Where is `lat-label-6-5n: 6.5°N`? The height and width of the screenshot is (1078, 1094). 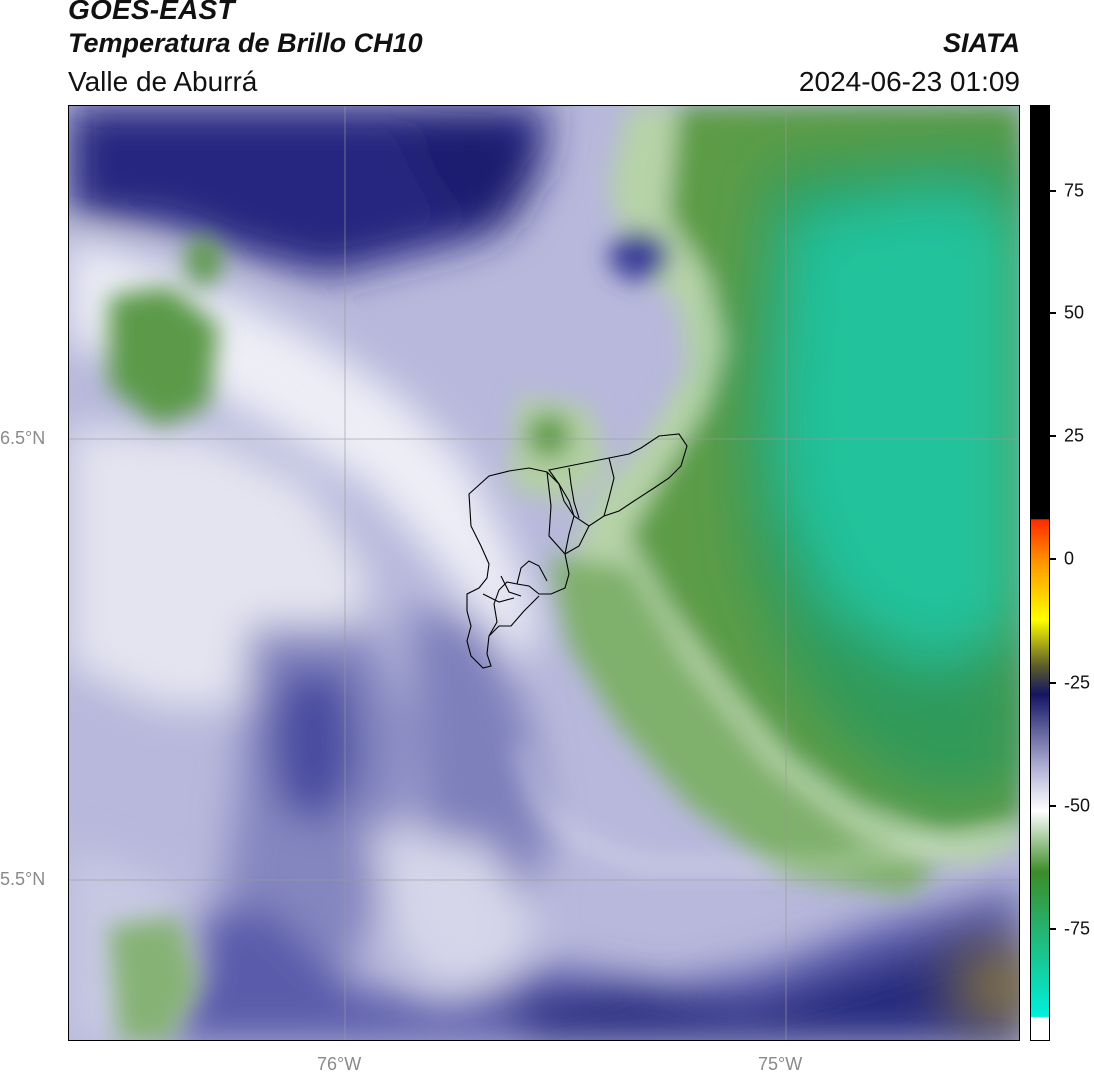
lat-label-6-5n: 6.5°N is located at coordinates (23, 438).